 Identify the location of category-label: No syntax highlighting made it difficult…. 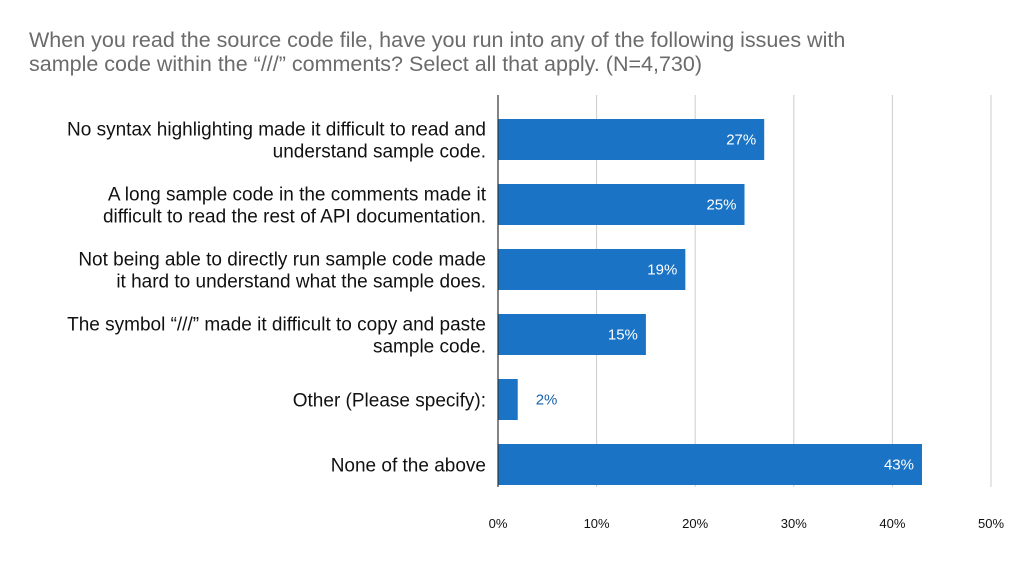
(276, 141).